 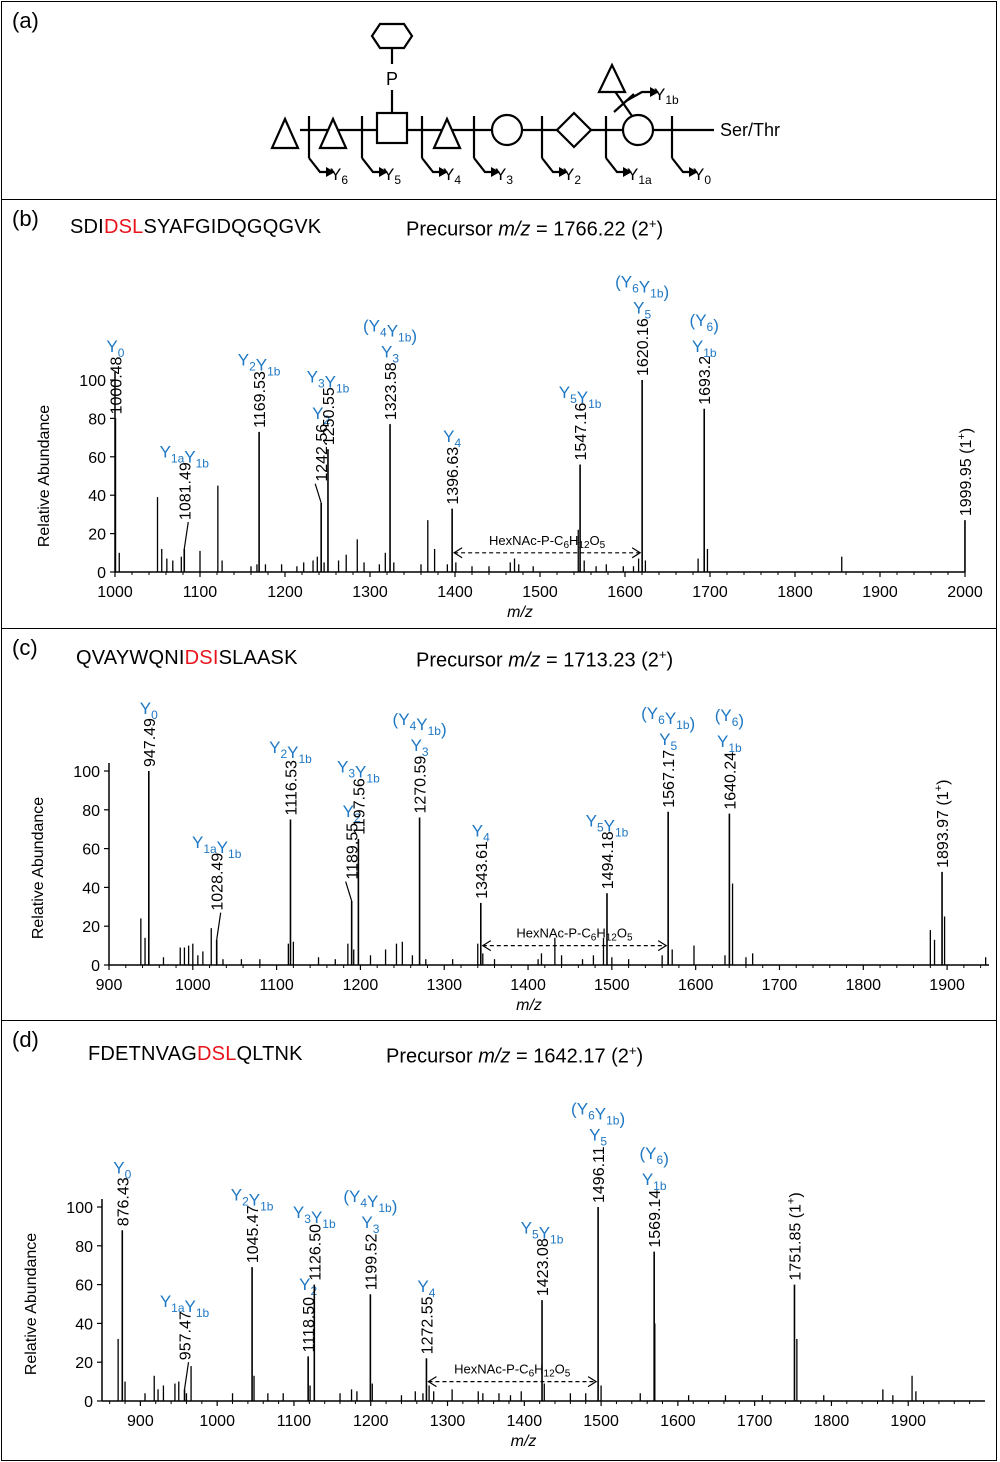 What do you see at coordinates (25, 20) in the screenshot?
I see `panel-a-label: (a)` at bounding box center [25, 20].